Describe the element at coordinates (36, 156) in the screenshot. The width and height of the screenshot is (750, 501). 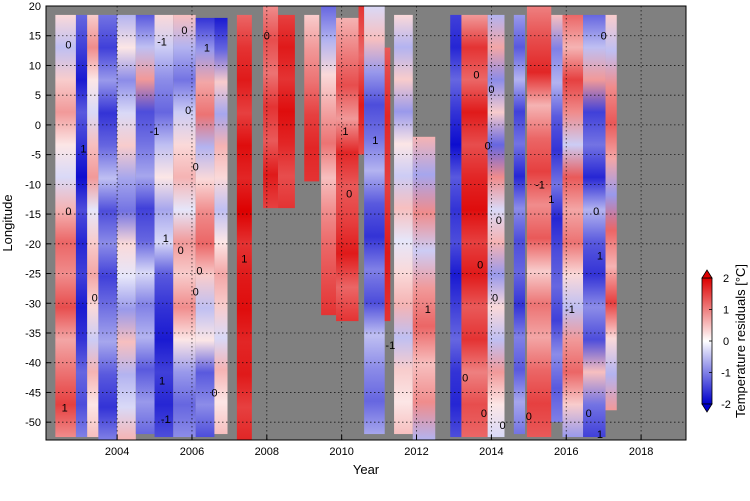
I see `y-tick-label: -5` at that location.